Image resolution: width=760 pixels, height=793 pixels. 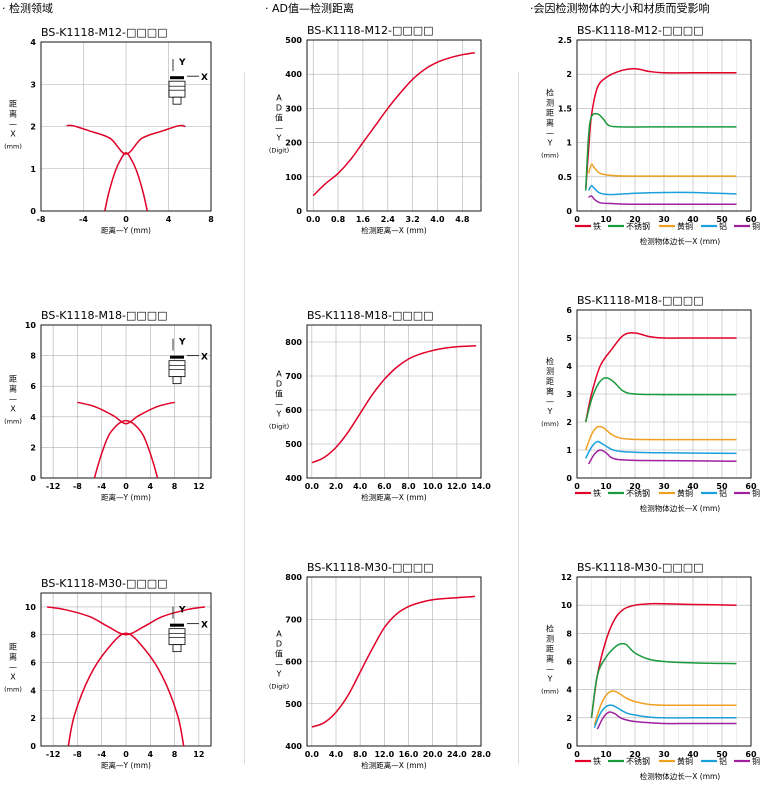 I want to click on y-tick-label: 200, so click(x=293, y=143).